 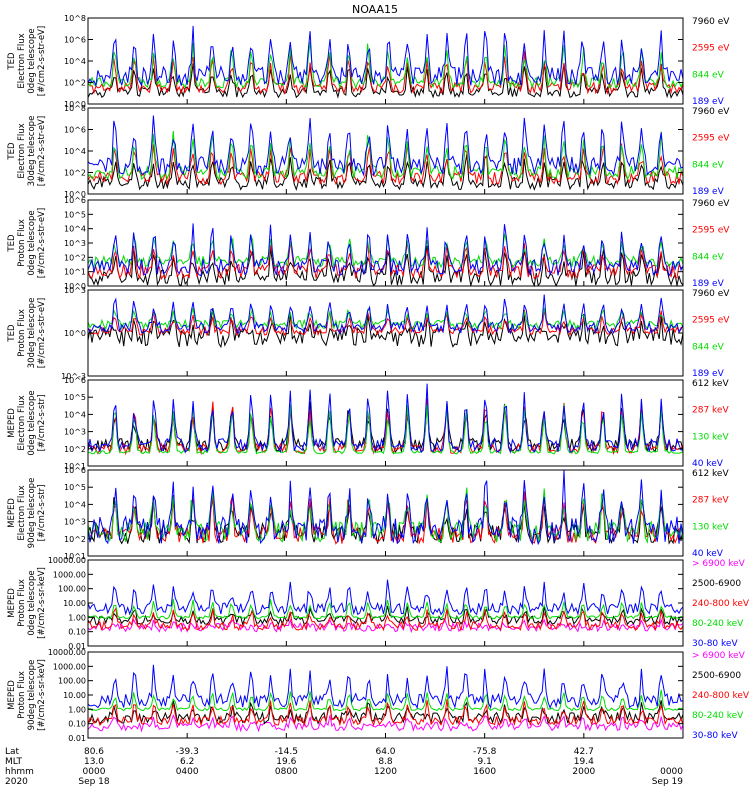 I want to click on legend-entry: 240-800 keV, so click(x=721, y=604).